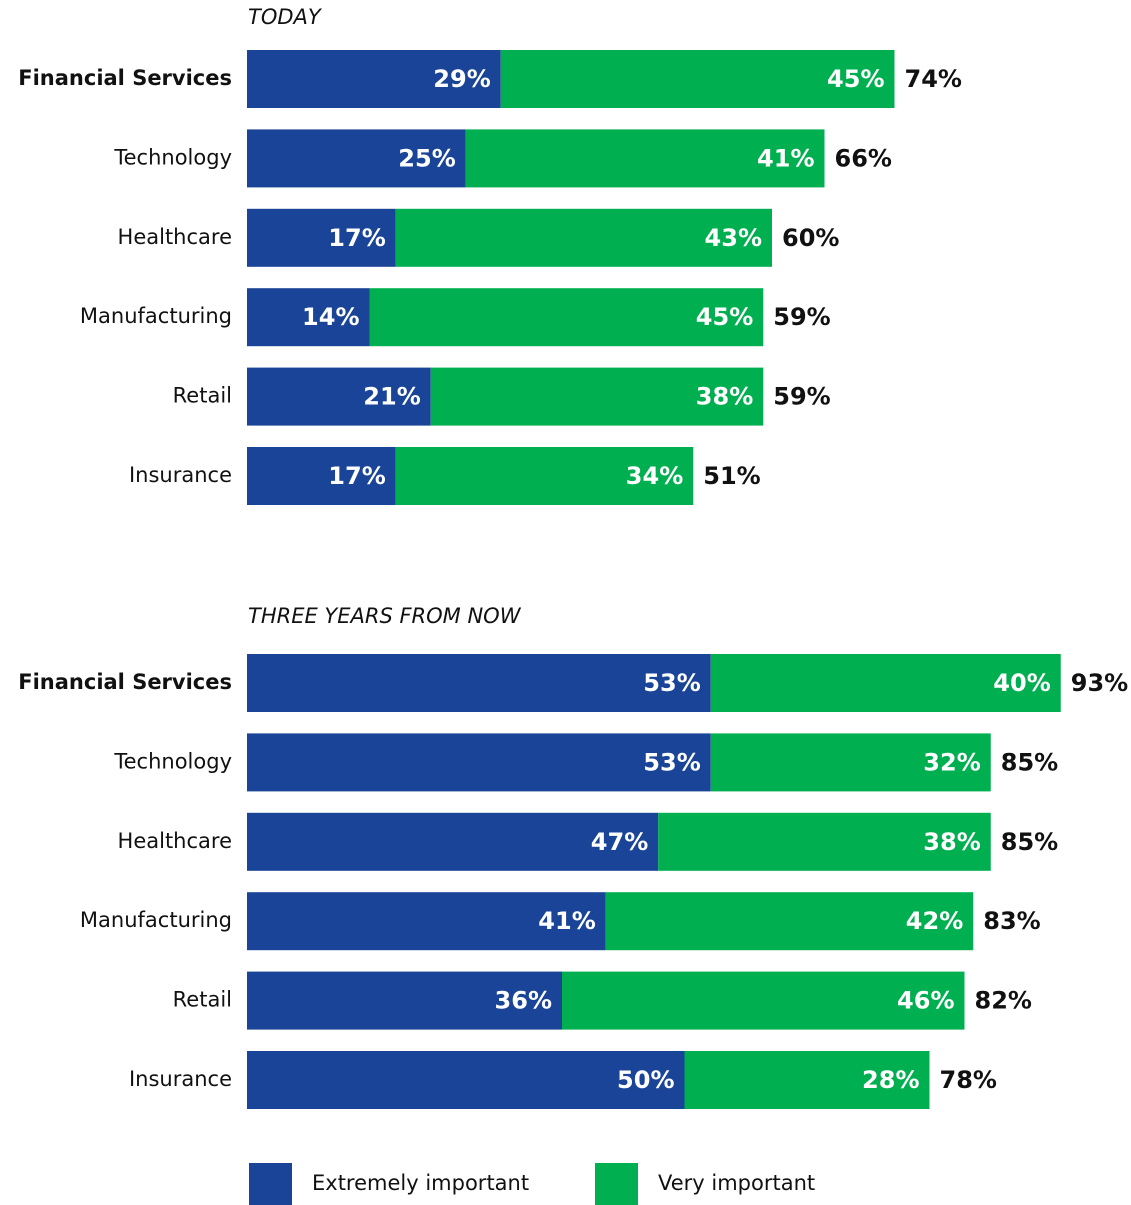 This screenshot has width=1131, height=1205. I want to click on total-label: 82%, so click(1003, 1001).